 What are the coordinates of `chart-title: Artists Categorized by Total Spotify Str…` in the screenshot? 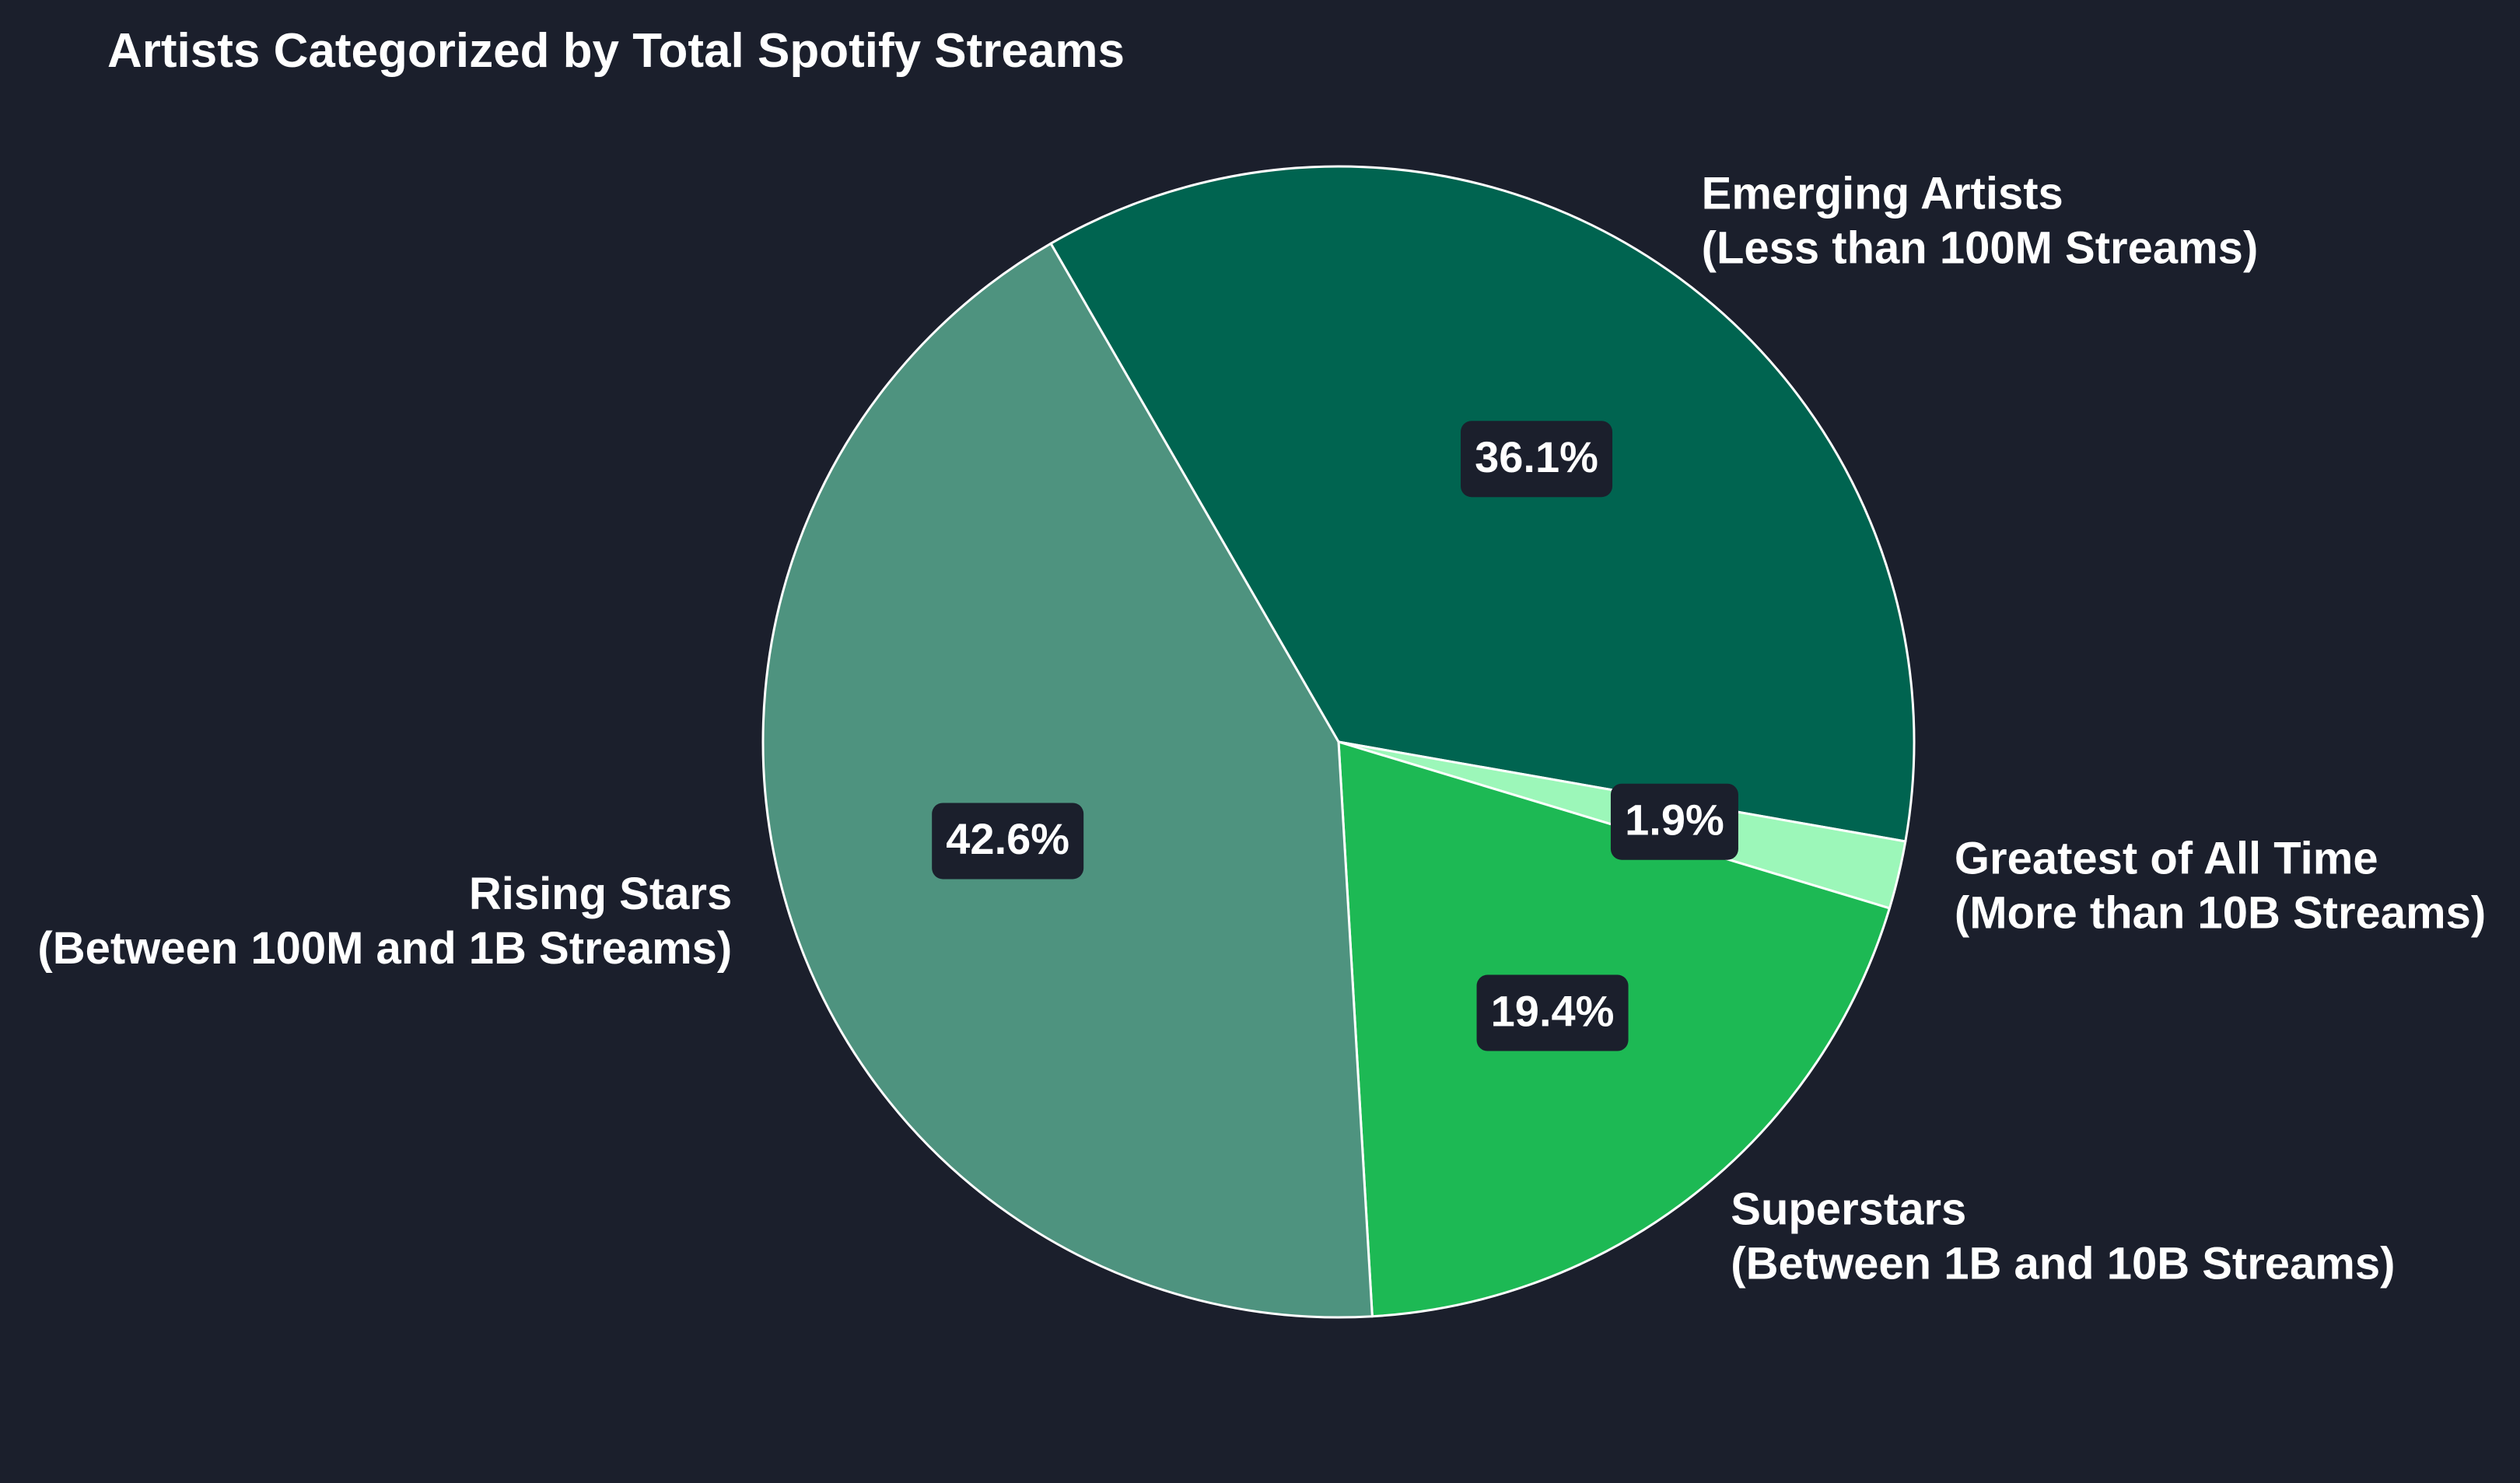 It's located at (616, 51).